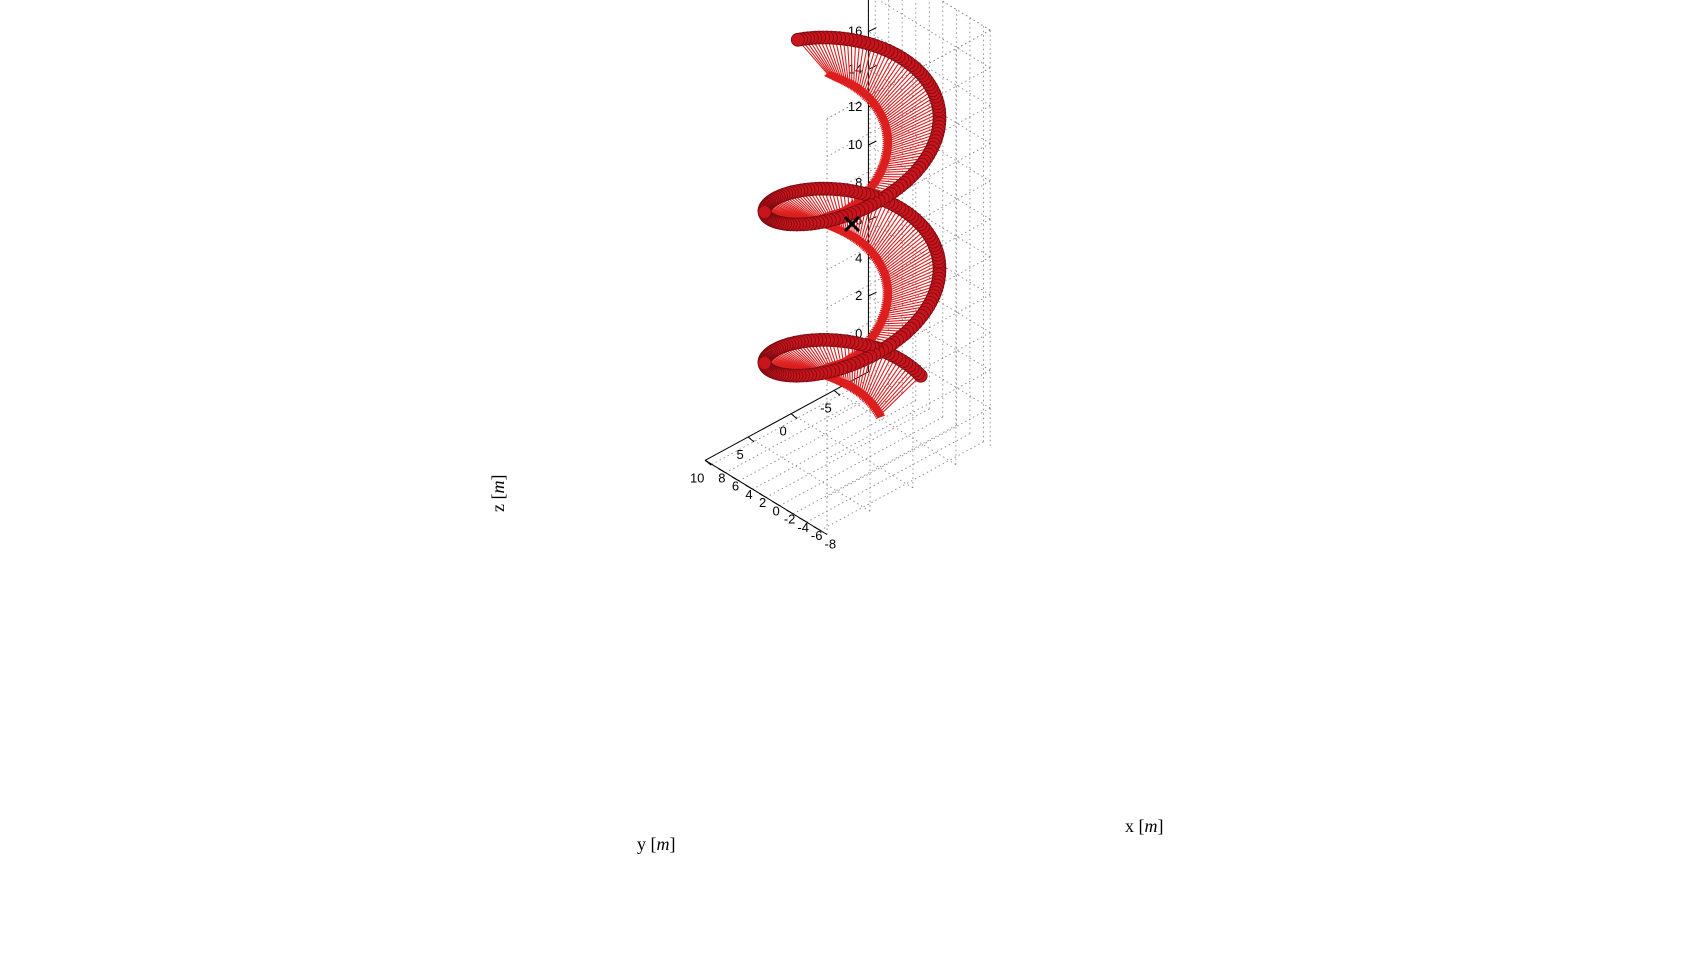  Describe the element at coordinates (858, 295) in the screenshot. I see `z-tick-label: 2` at that location.